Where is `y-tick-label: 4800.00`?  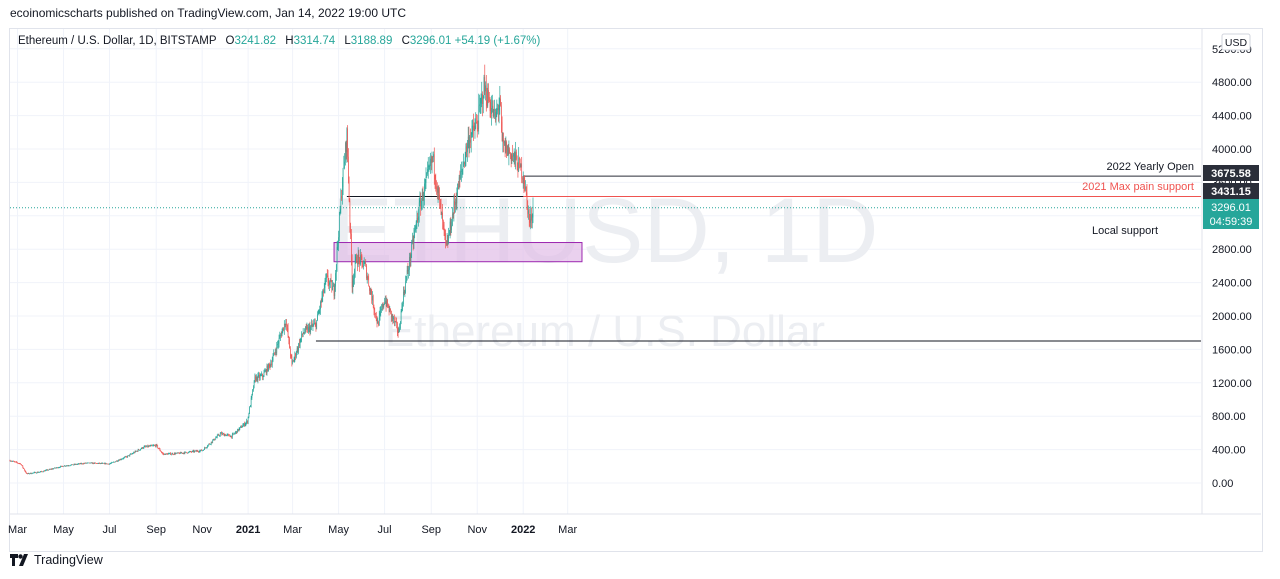
y-tick-label: 4800.00 is located at coordinates (1232, 83).